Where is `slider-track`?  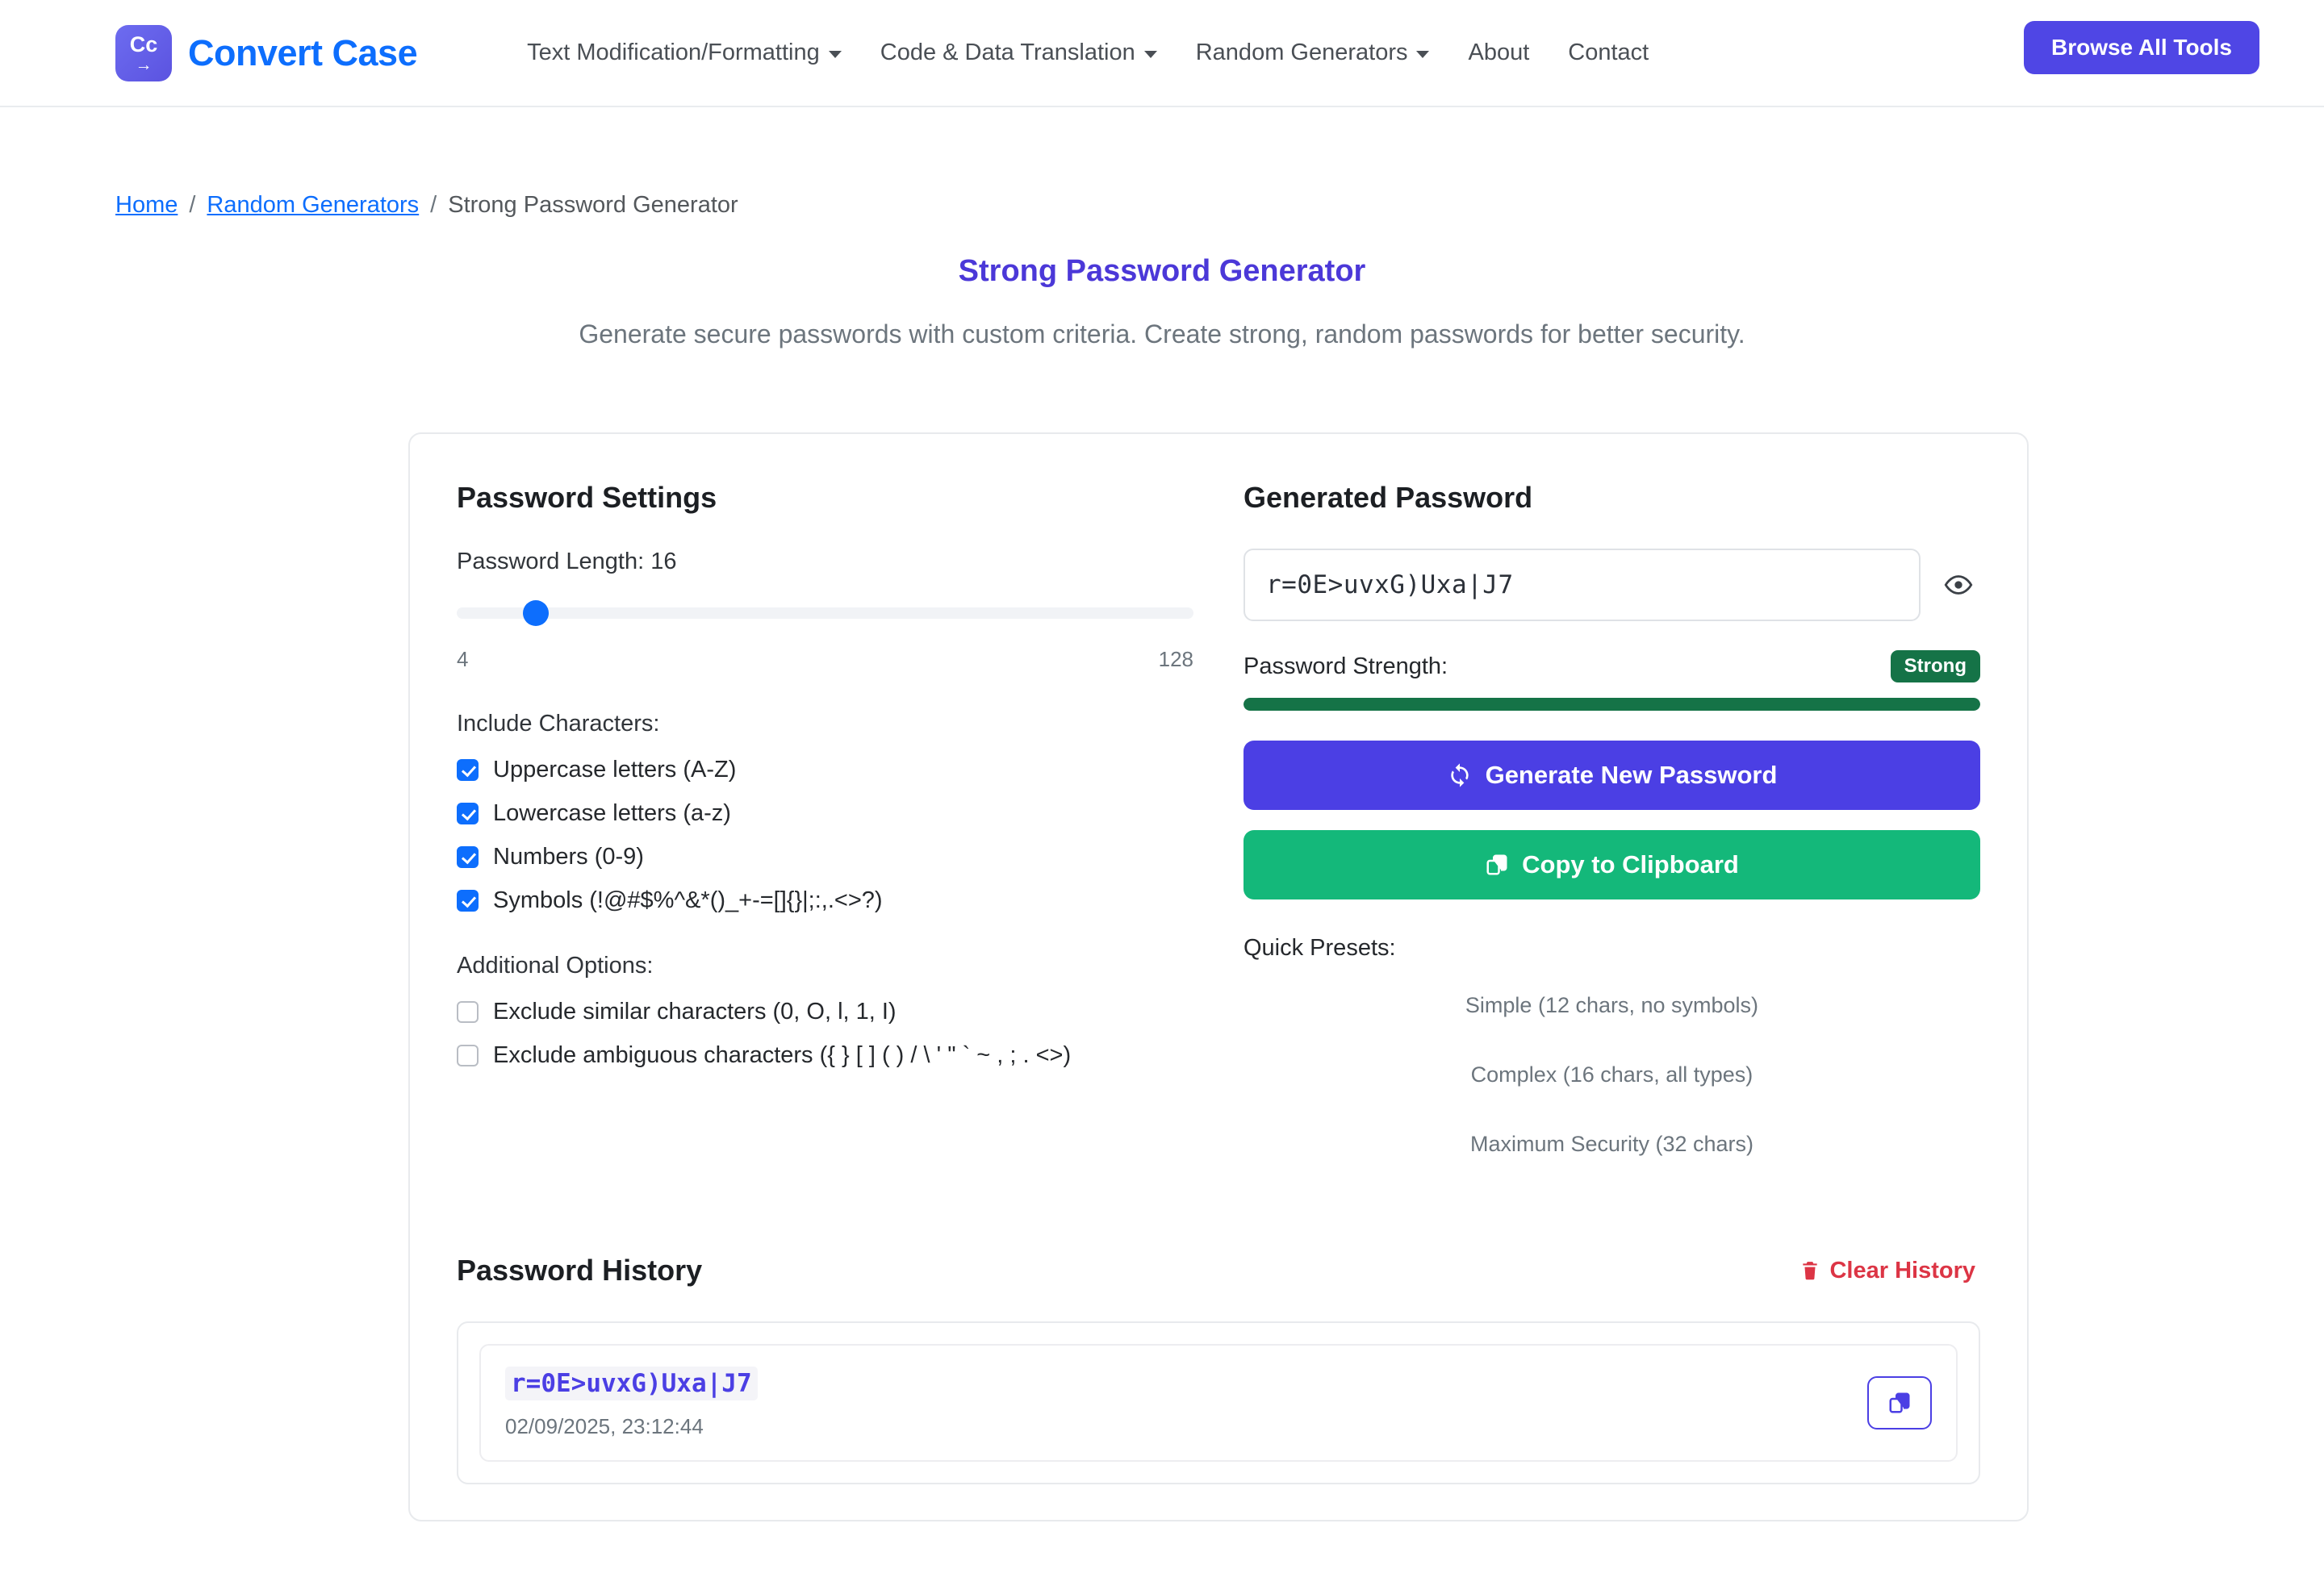
slider-track is located at coordinates (825, 613).